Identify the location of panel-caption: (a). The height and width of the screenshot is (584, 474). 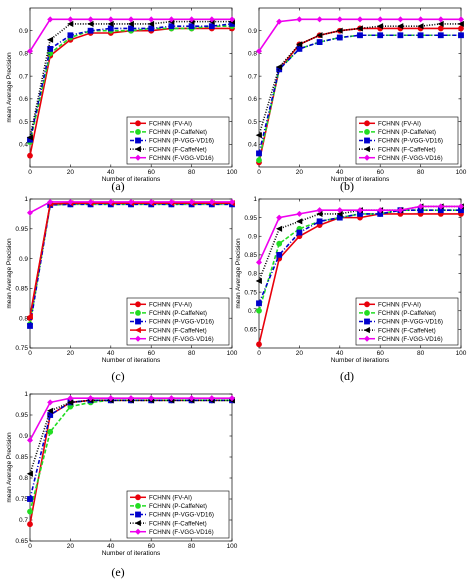
(117, 186).